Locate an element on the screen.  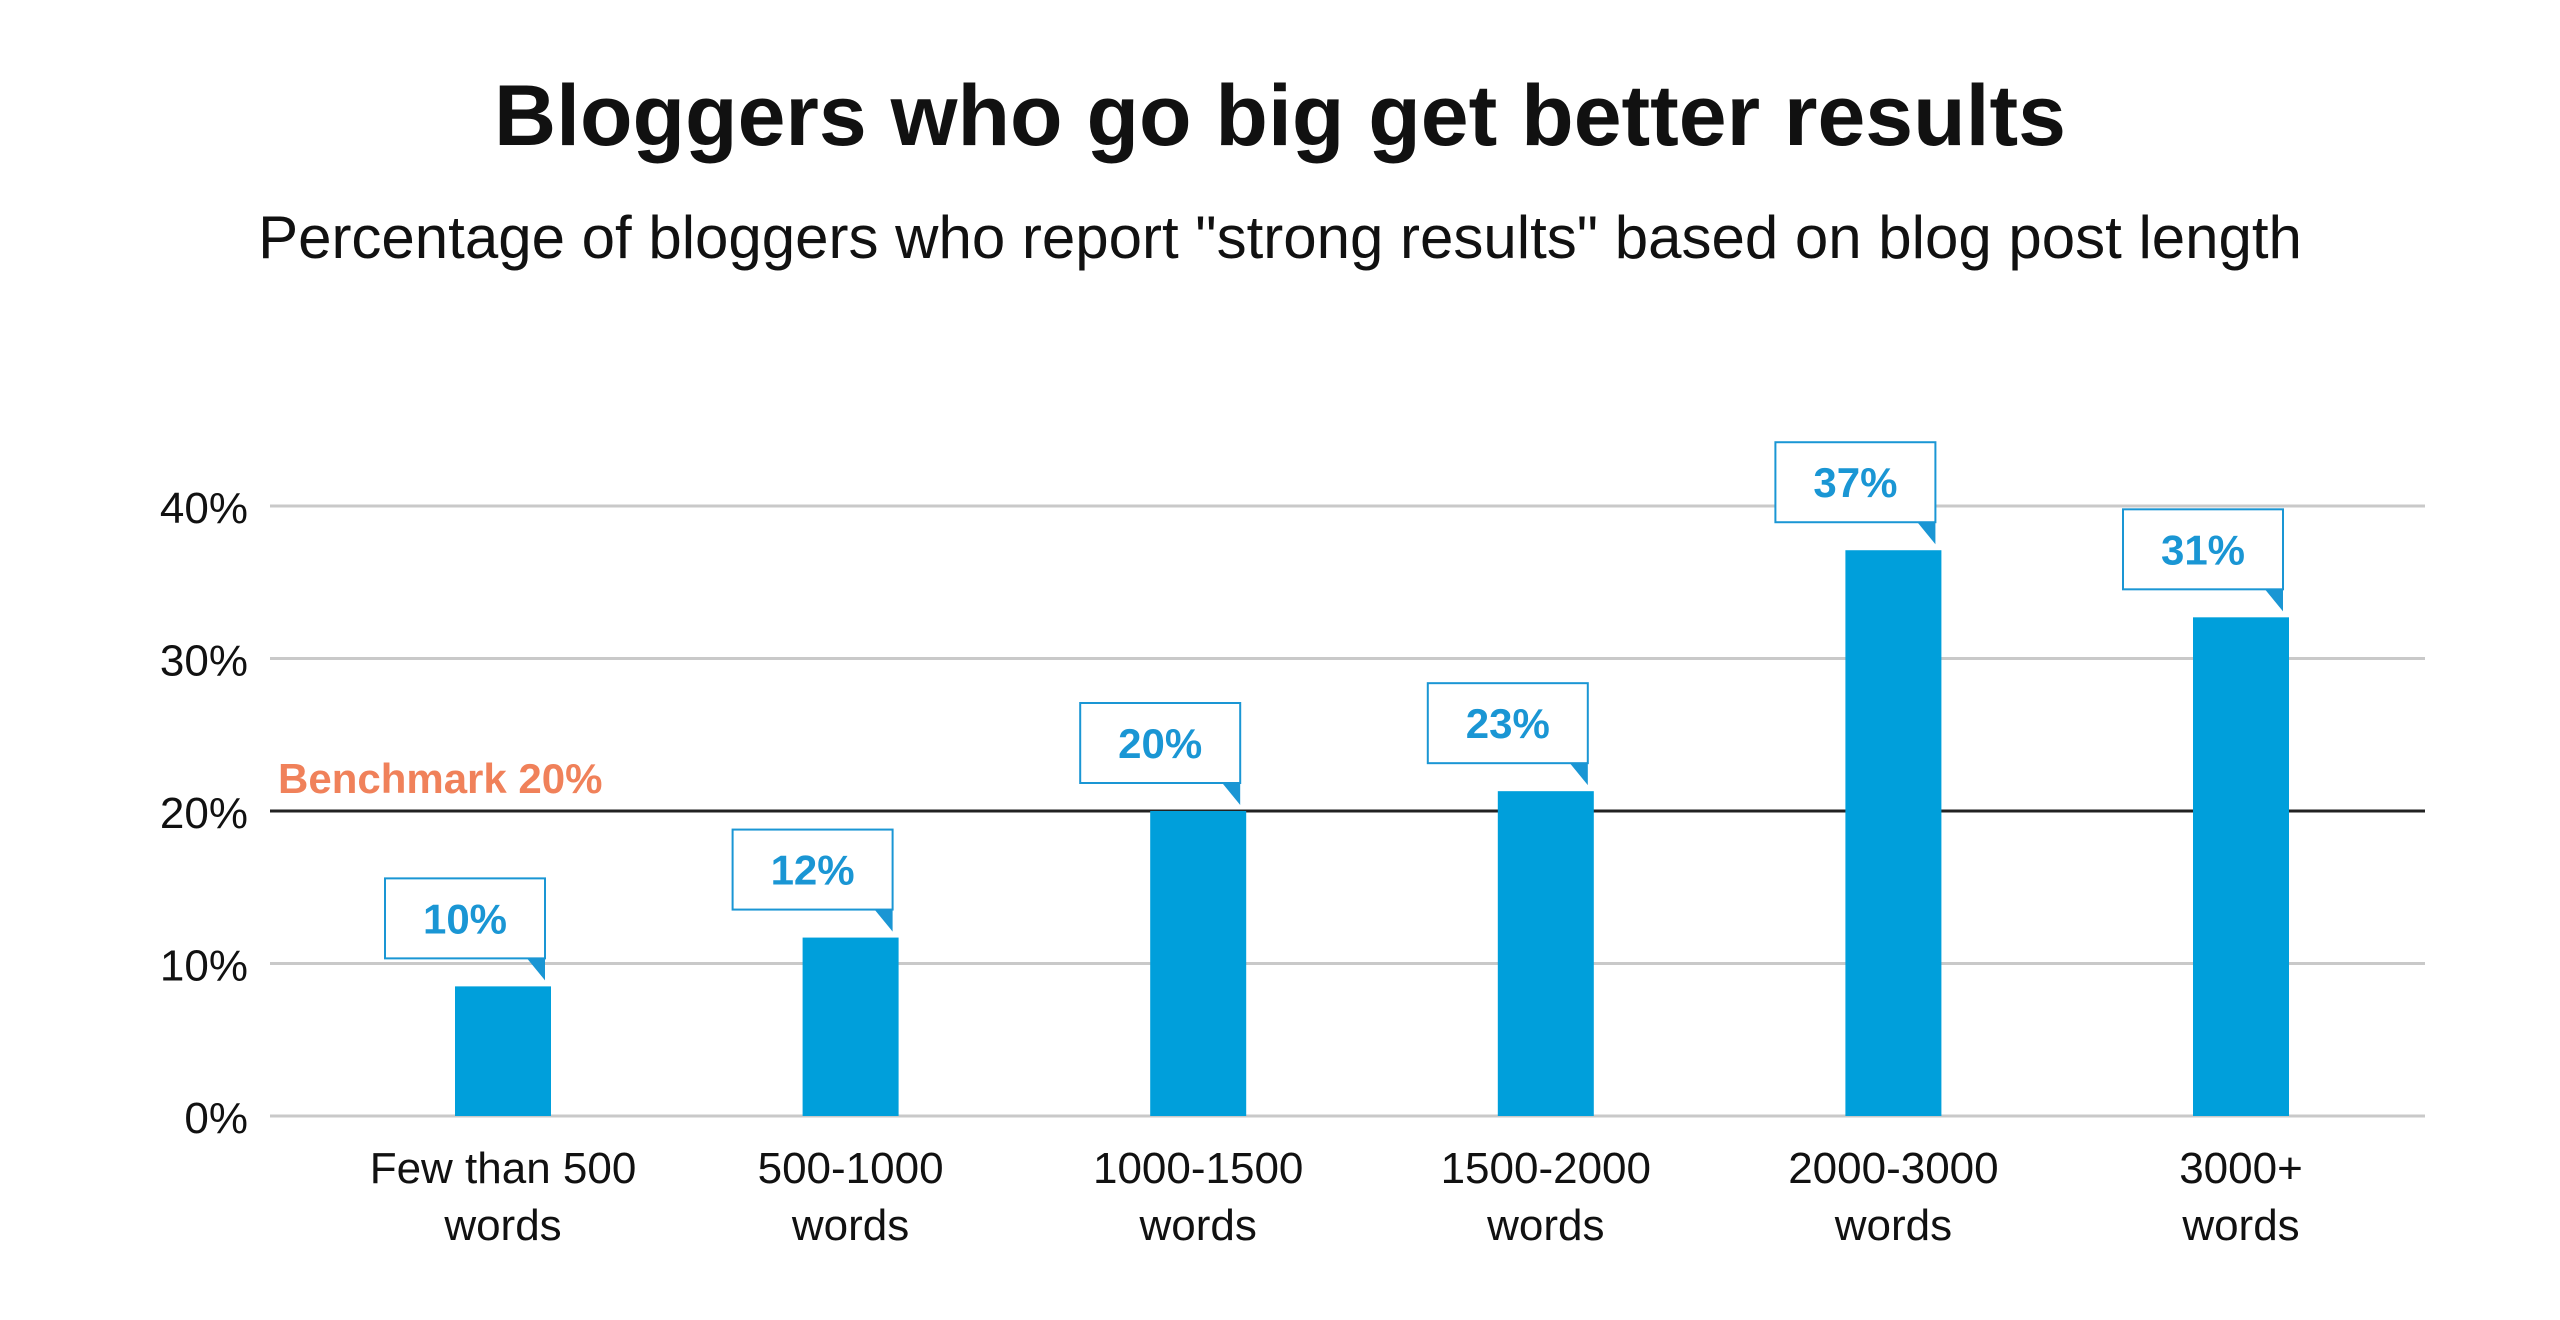
x-tick-label: 1500-2000 is located at coordinates (1546, 1168).